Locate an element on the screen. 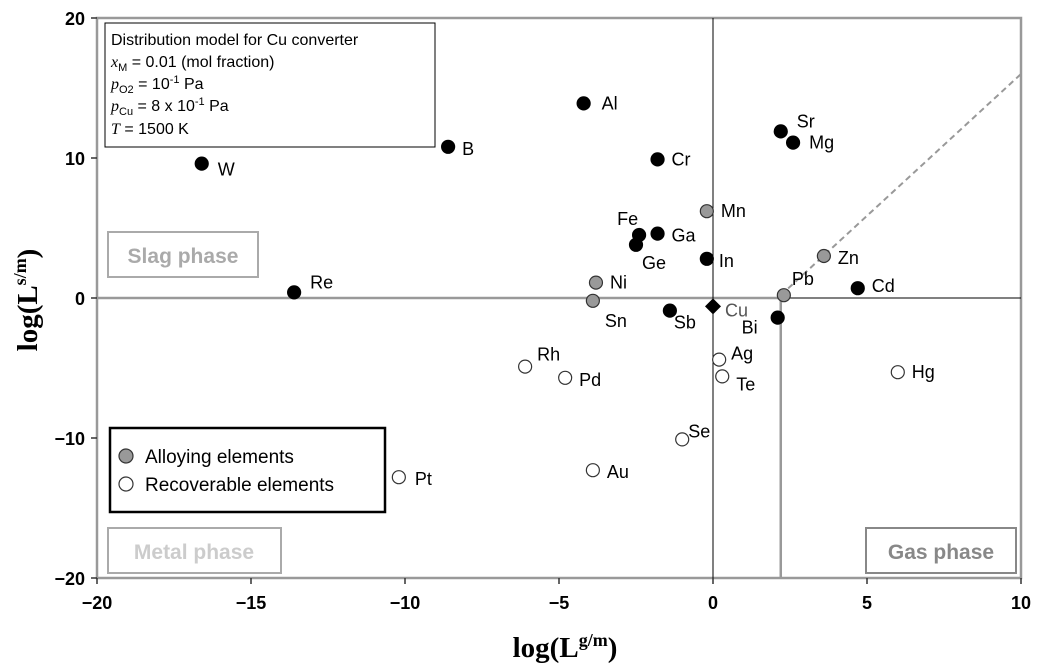 This screenshot has height=665, width=1037. point-label: Fe is located at coordinates (627, 219).